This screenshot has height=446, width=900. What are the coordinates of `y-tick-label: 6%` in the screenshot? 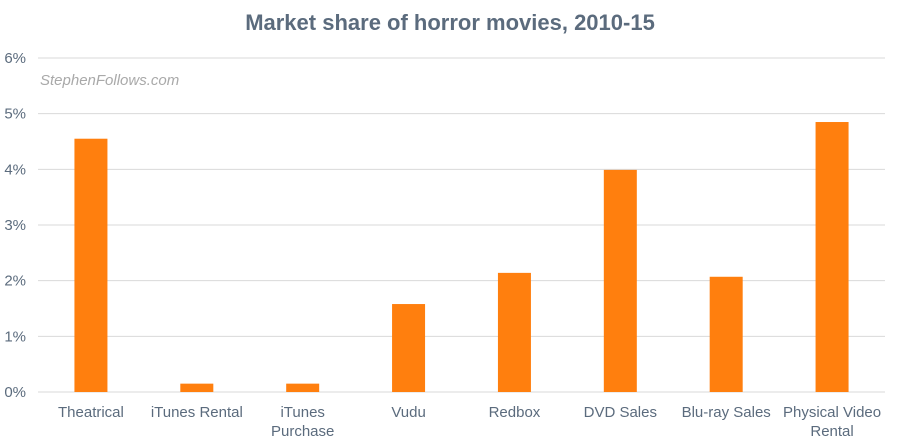 It's located at (15, 58).